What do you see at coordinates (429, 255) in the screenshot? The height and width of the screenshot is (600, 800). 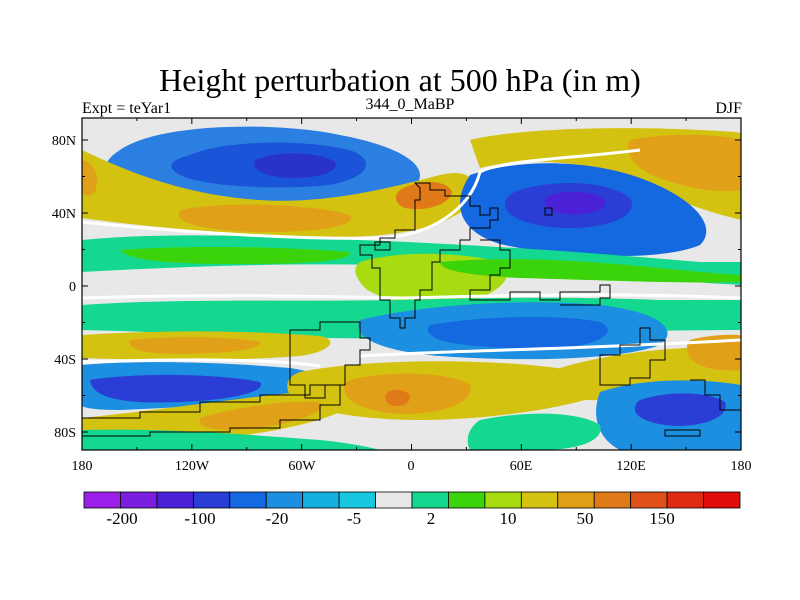 I see `outline-africa-europe` at bounding box center [429, 255].